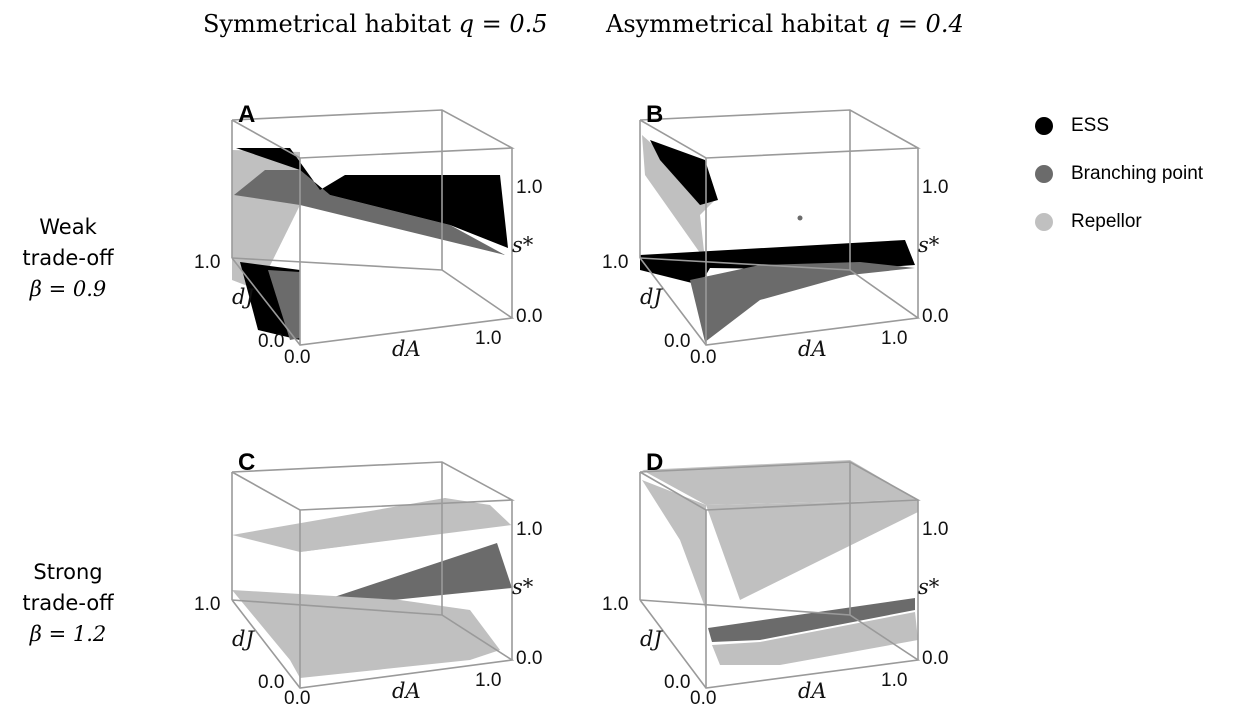  I want to click on panel-b-surfaces, so click(777, 238).